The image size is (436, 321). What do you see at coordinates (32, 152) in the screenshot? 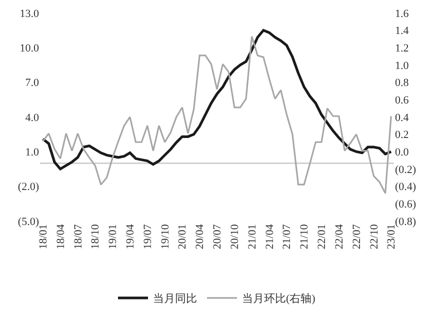
I see `y-tick-label: 1.0` at bounding box center [32, 152].